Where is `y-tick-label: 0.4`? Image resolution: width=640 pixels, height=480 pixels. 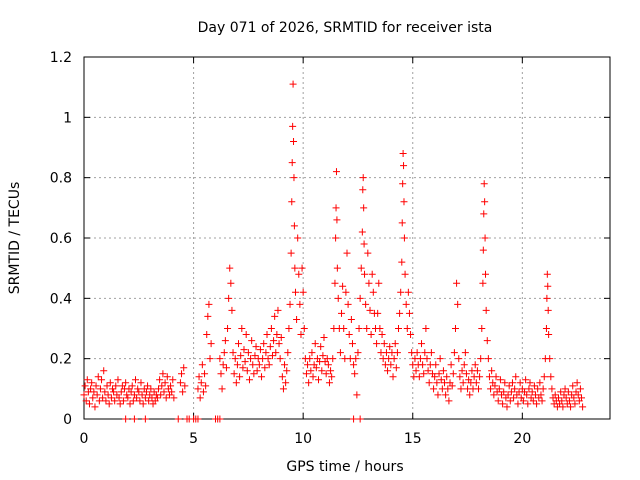
y-tick-label: 0.4 is located at coordinates (61, 299).